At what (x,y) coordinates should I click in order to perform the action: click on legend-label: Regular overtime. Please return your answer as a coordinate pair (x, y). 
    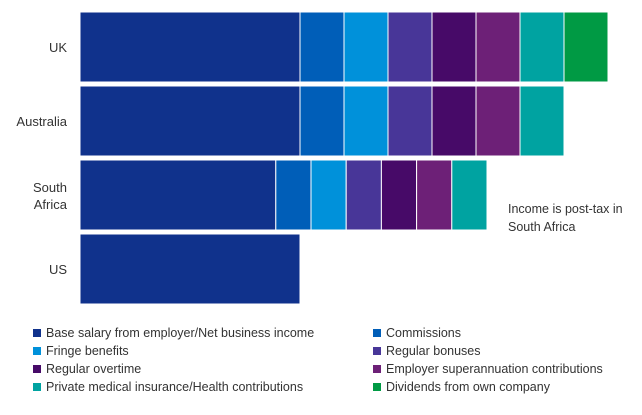
    Looking at the image, I should click on (94, 369).